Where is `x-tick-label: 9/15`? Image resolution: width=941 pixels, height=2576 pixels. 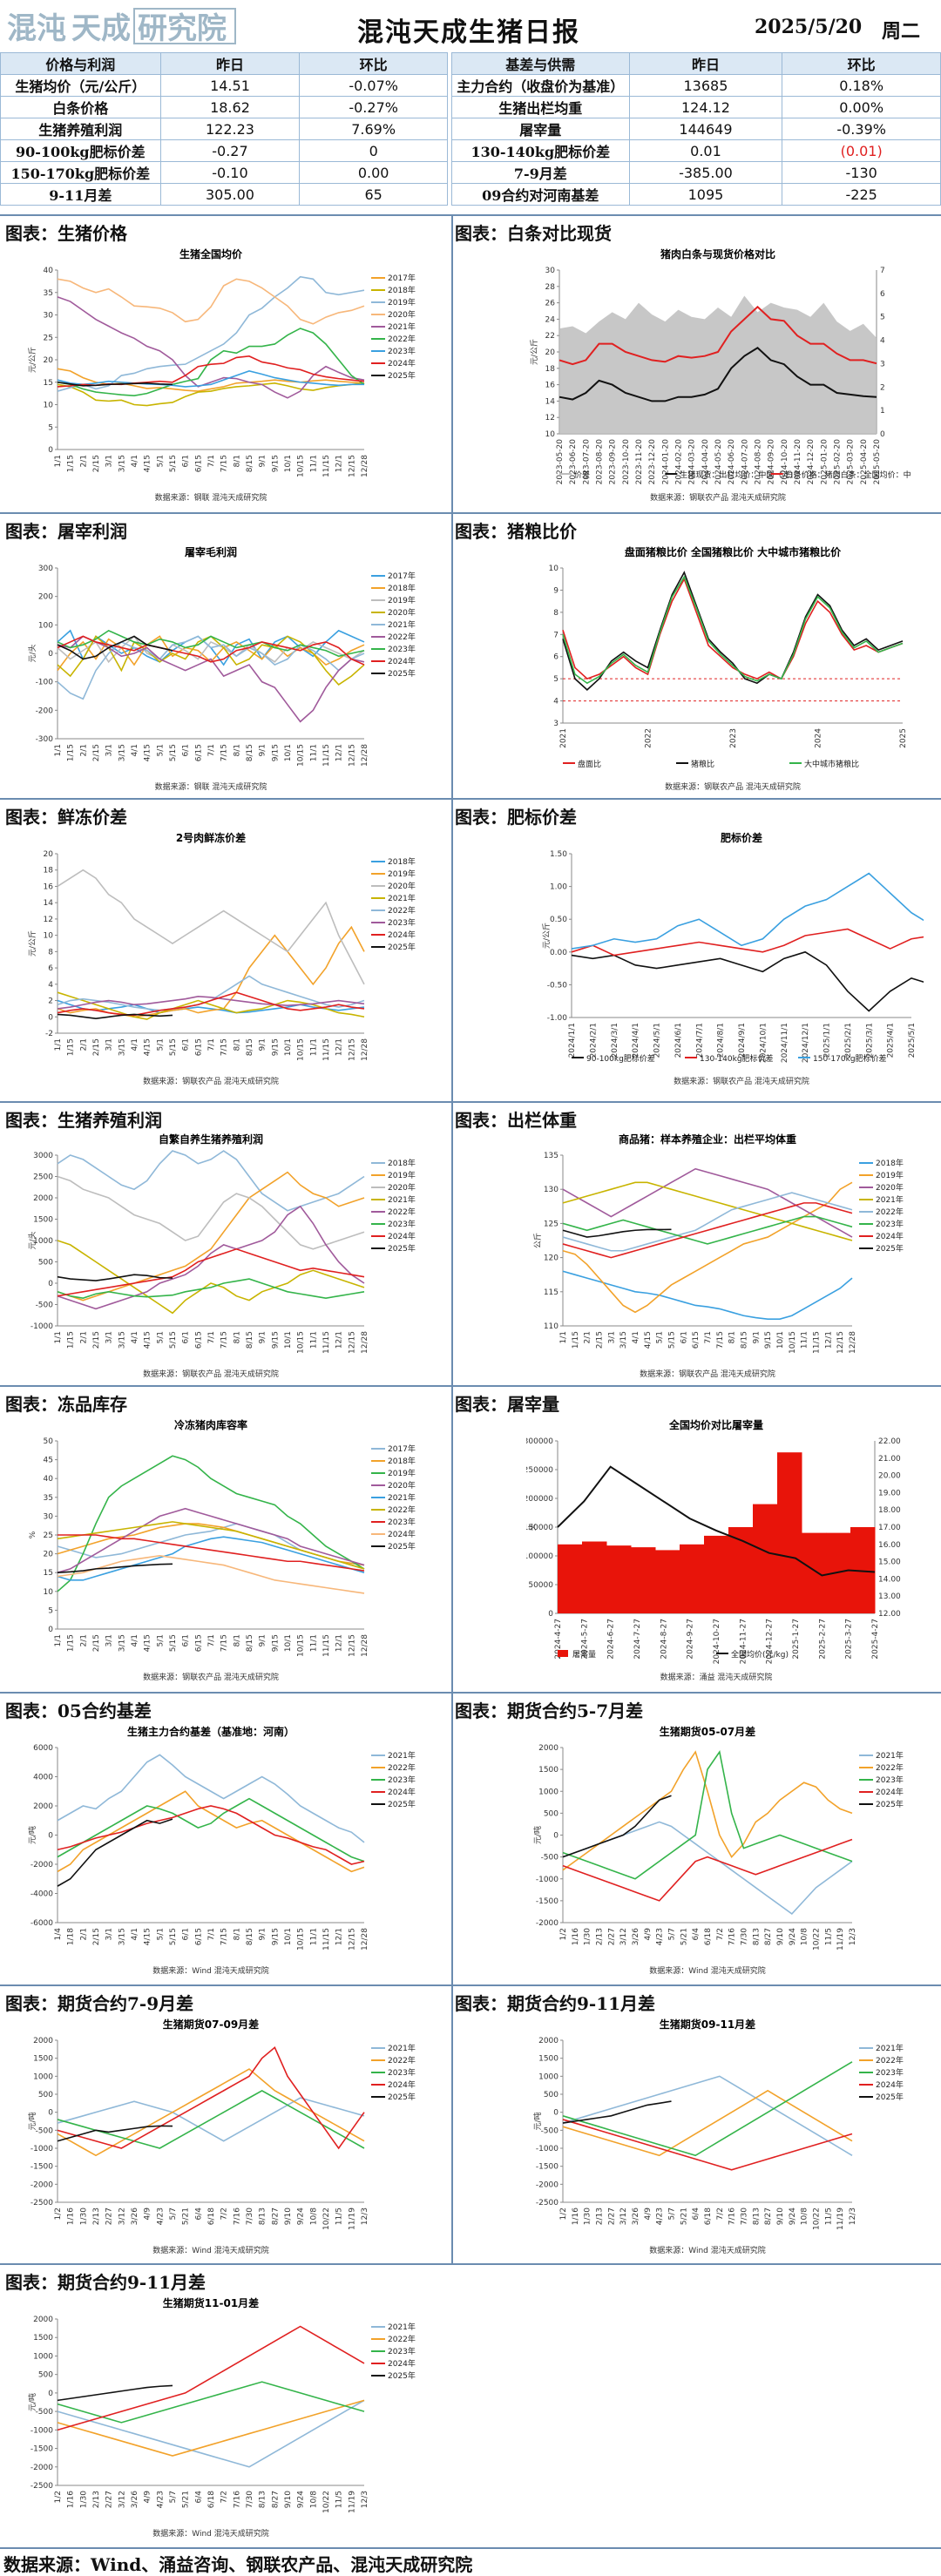
x-tick-label: 9/15 is located at coordinates (276, 1643).